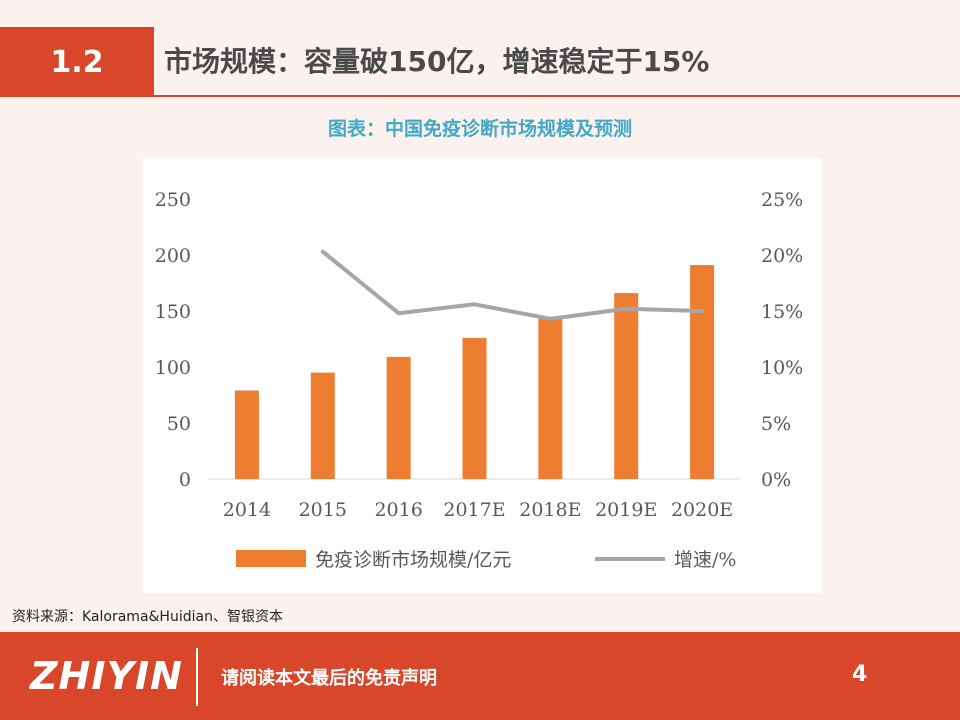 The width and height of the screenshot is (960, 720). Describe the element at coordinates (173, 256) in the screenshot. I see `y-left-tick-label: 200` at that location.